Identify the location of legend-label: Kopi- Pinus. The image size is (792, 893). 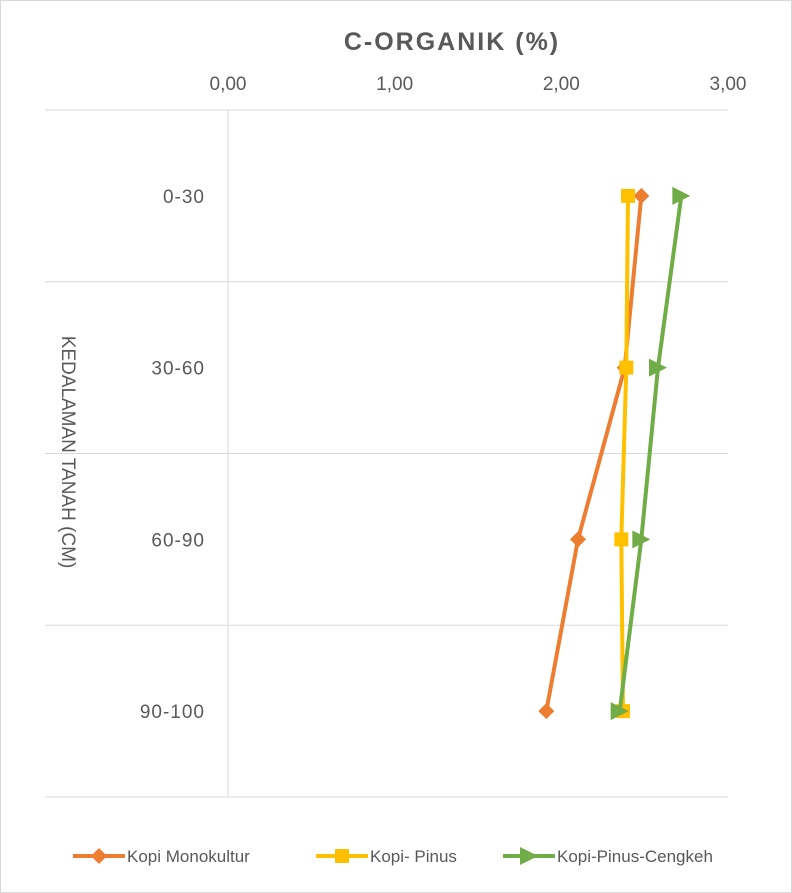
(413, 856).